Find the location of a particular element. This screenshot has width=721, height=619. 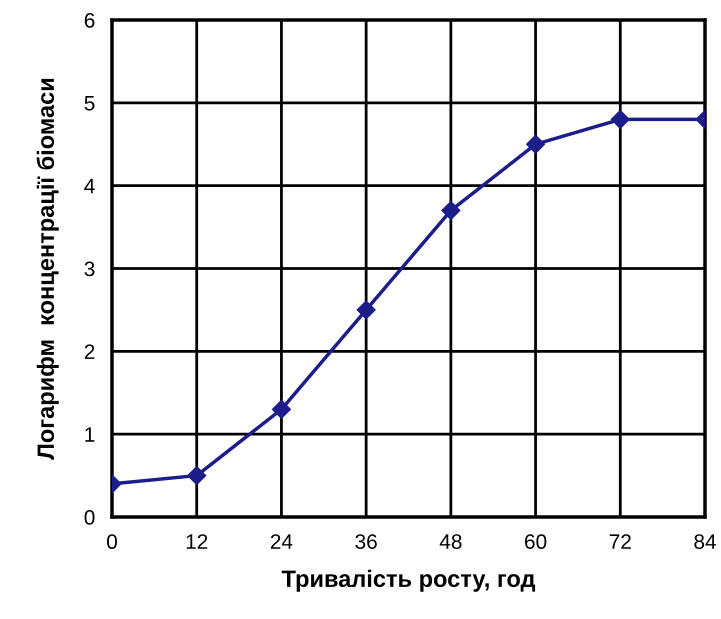

x-tick-label: 84 is located at coordinates (705, 541).